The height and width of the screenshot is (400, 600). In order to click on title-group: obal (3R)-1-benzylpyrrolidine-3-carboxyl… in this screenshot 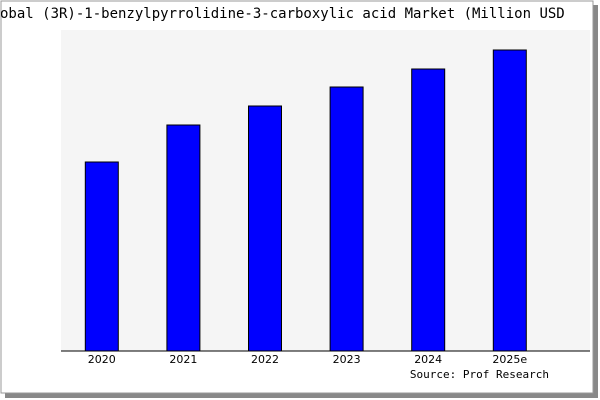, I will do `click(282, 14)`.